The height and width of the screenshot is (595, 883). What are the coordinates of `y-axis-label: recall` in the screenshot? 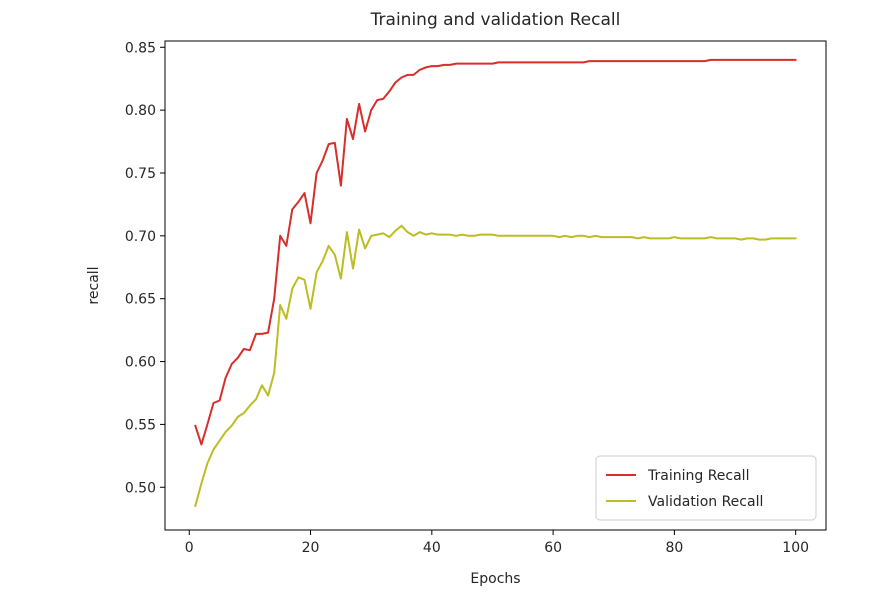 It's located at (94, 285).